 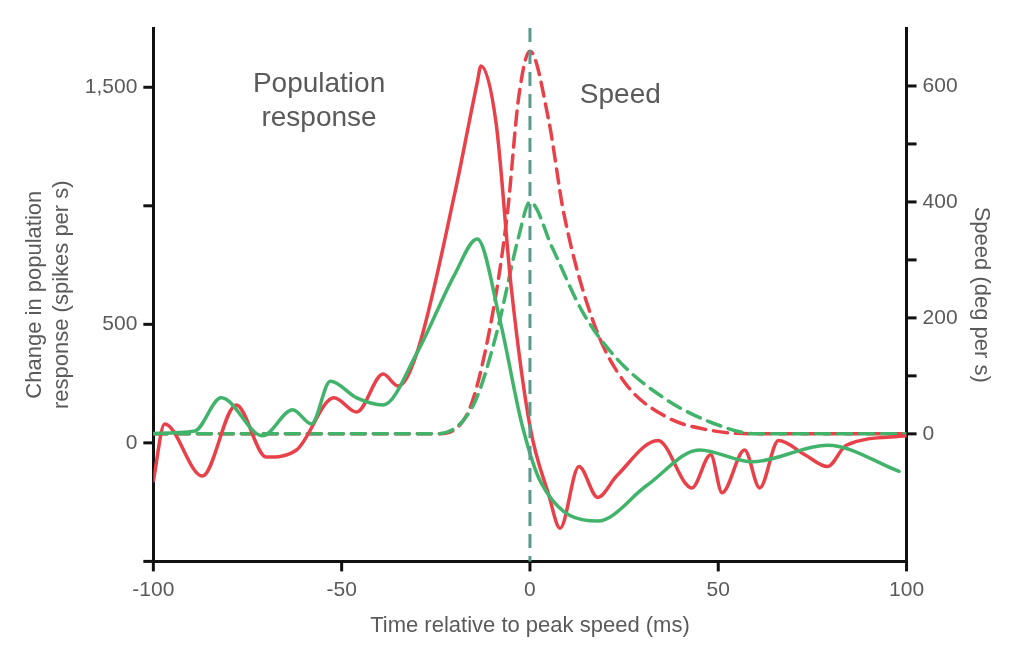 What do you see at coordinates (940, 200) in the screenshot?
I see `y2-tick-label: 400` at bounding box center [940, 200].